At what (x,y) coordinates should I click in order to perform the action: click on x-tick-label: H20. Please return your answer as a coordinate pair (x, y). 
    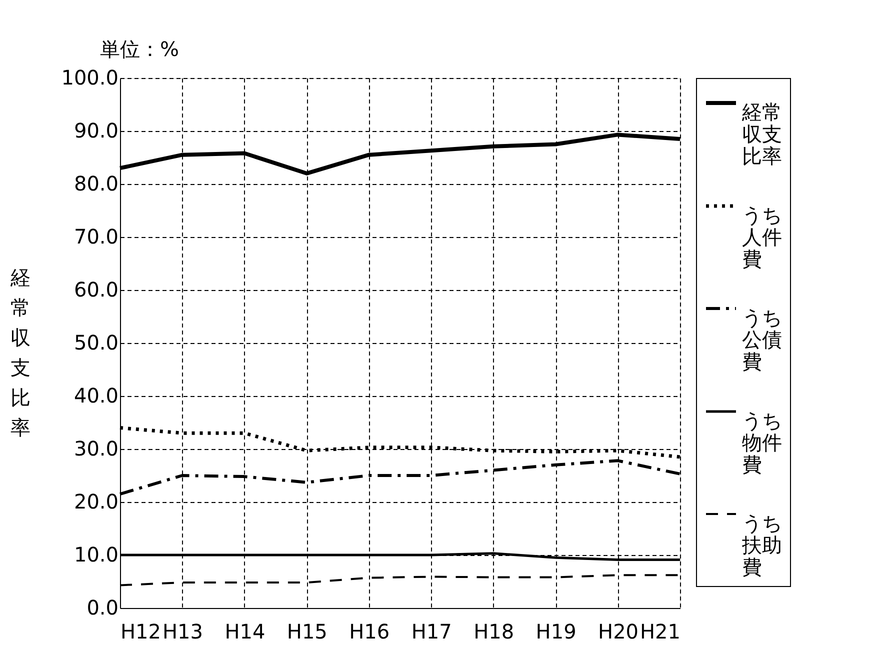
    Looking at the image, I should click on (618, 632).